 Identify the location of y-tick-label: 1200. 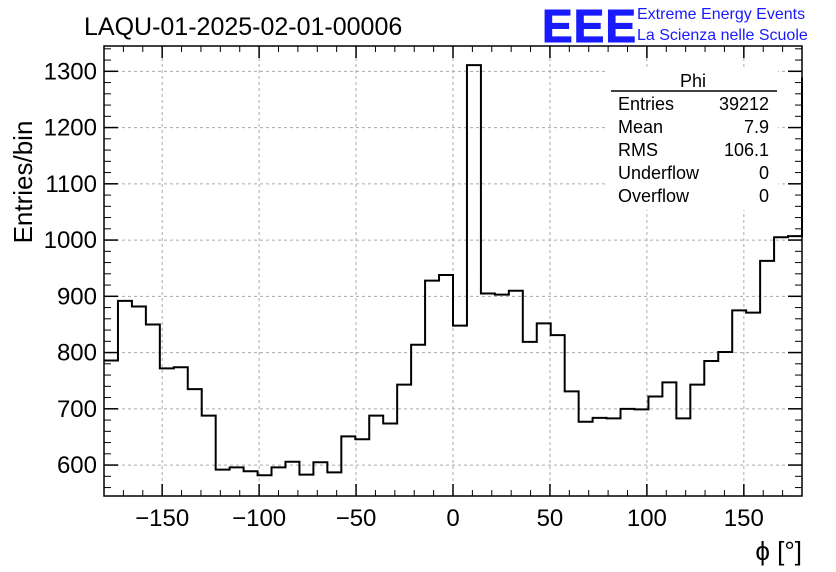
(70, 128).